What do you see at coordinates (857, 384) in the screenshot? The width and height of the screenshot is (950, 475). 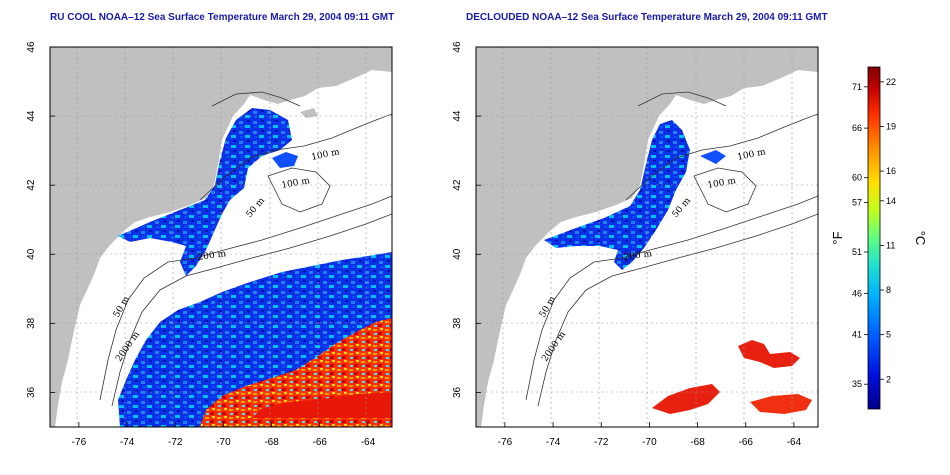 I see `fahrenheit-tick-label: 35` at bounding box center [857, 384].